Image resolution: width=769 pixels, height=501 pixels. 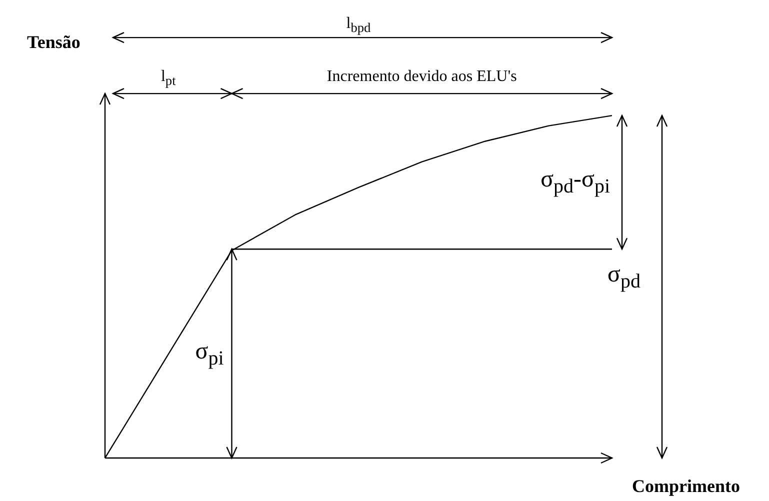 What do you see at coordinates (53, 42) in the screenshot?
I see `y-axis-title: Tensão` at bounding box center [53, 42].